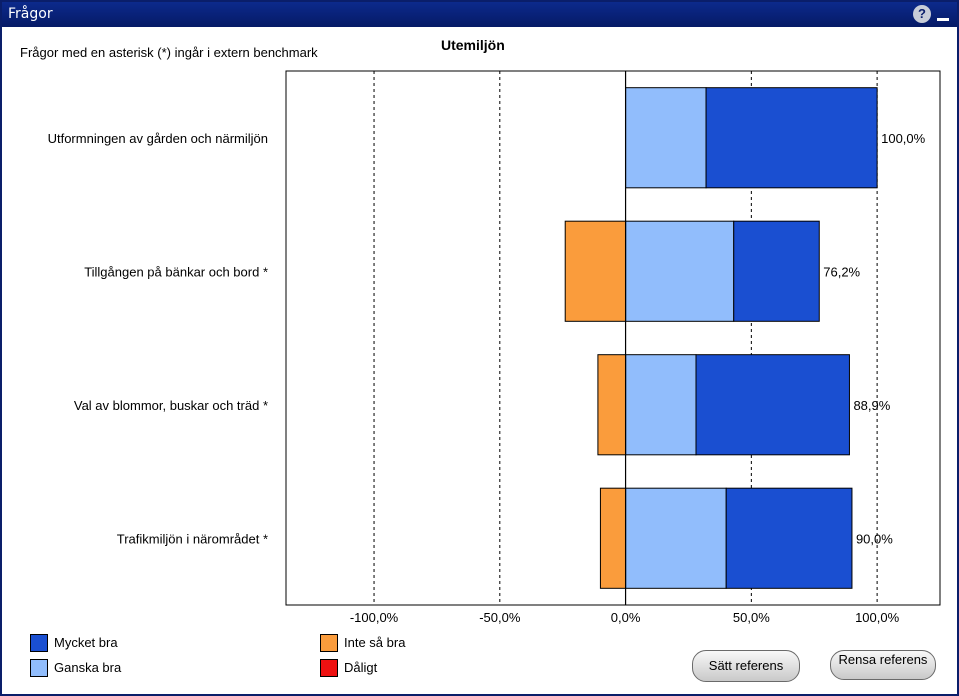  What do you see at coordinates (903, 138) in the screenshot?
I see `data-label: 100,0%` at bounding box center [903, 138].